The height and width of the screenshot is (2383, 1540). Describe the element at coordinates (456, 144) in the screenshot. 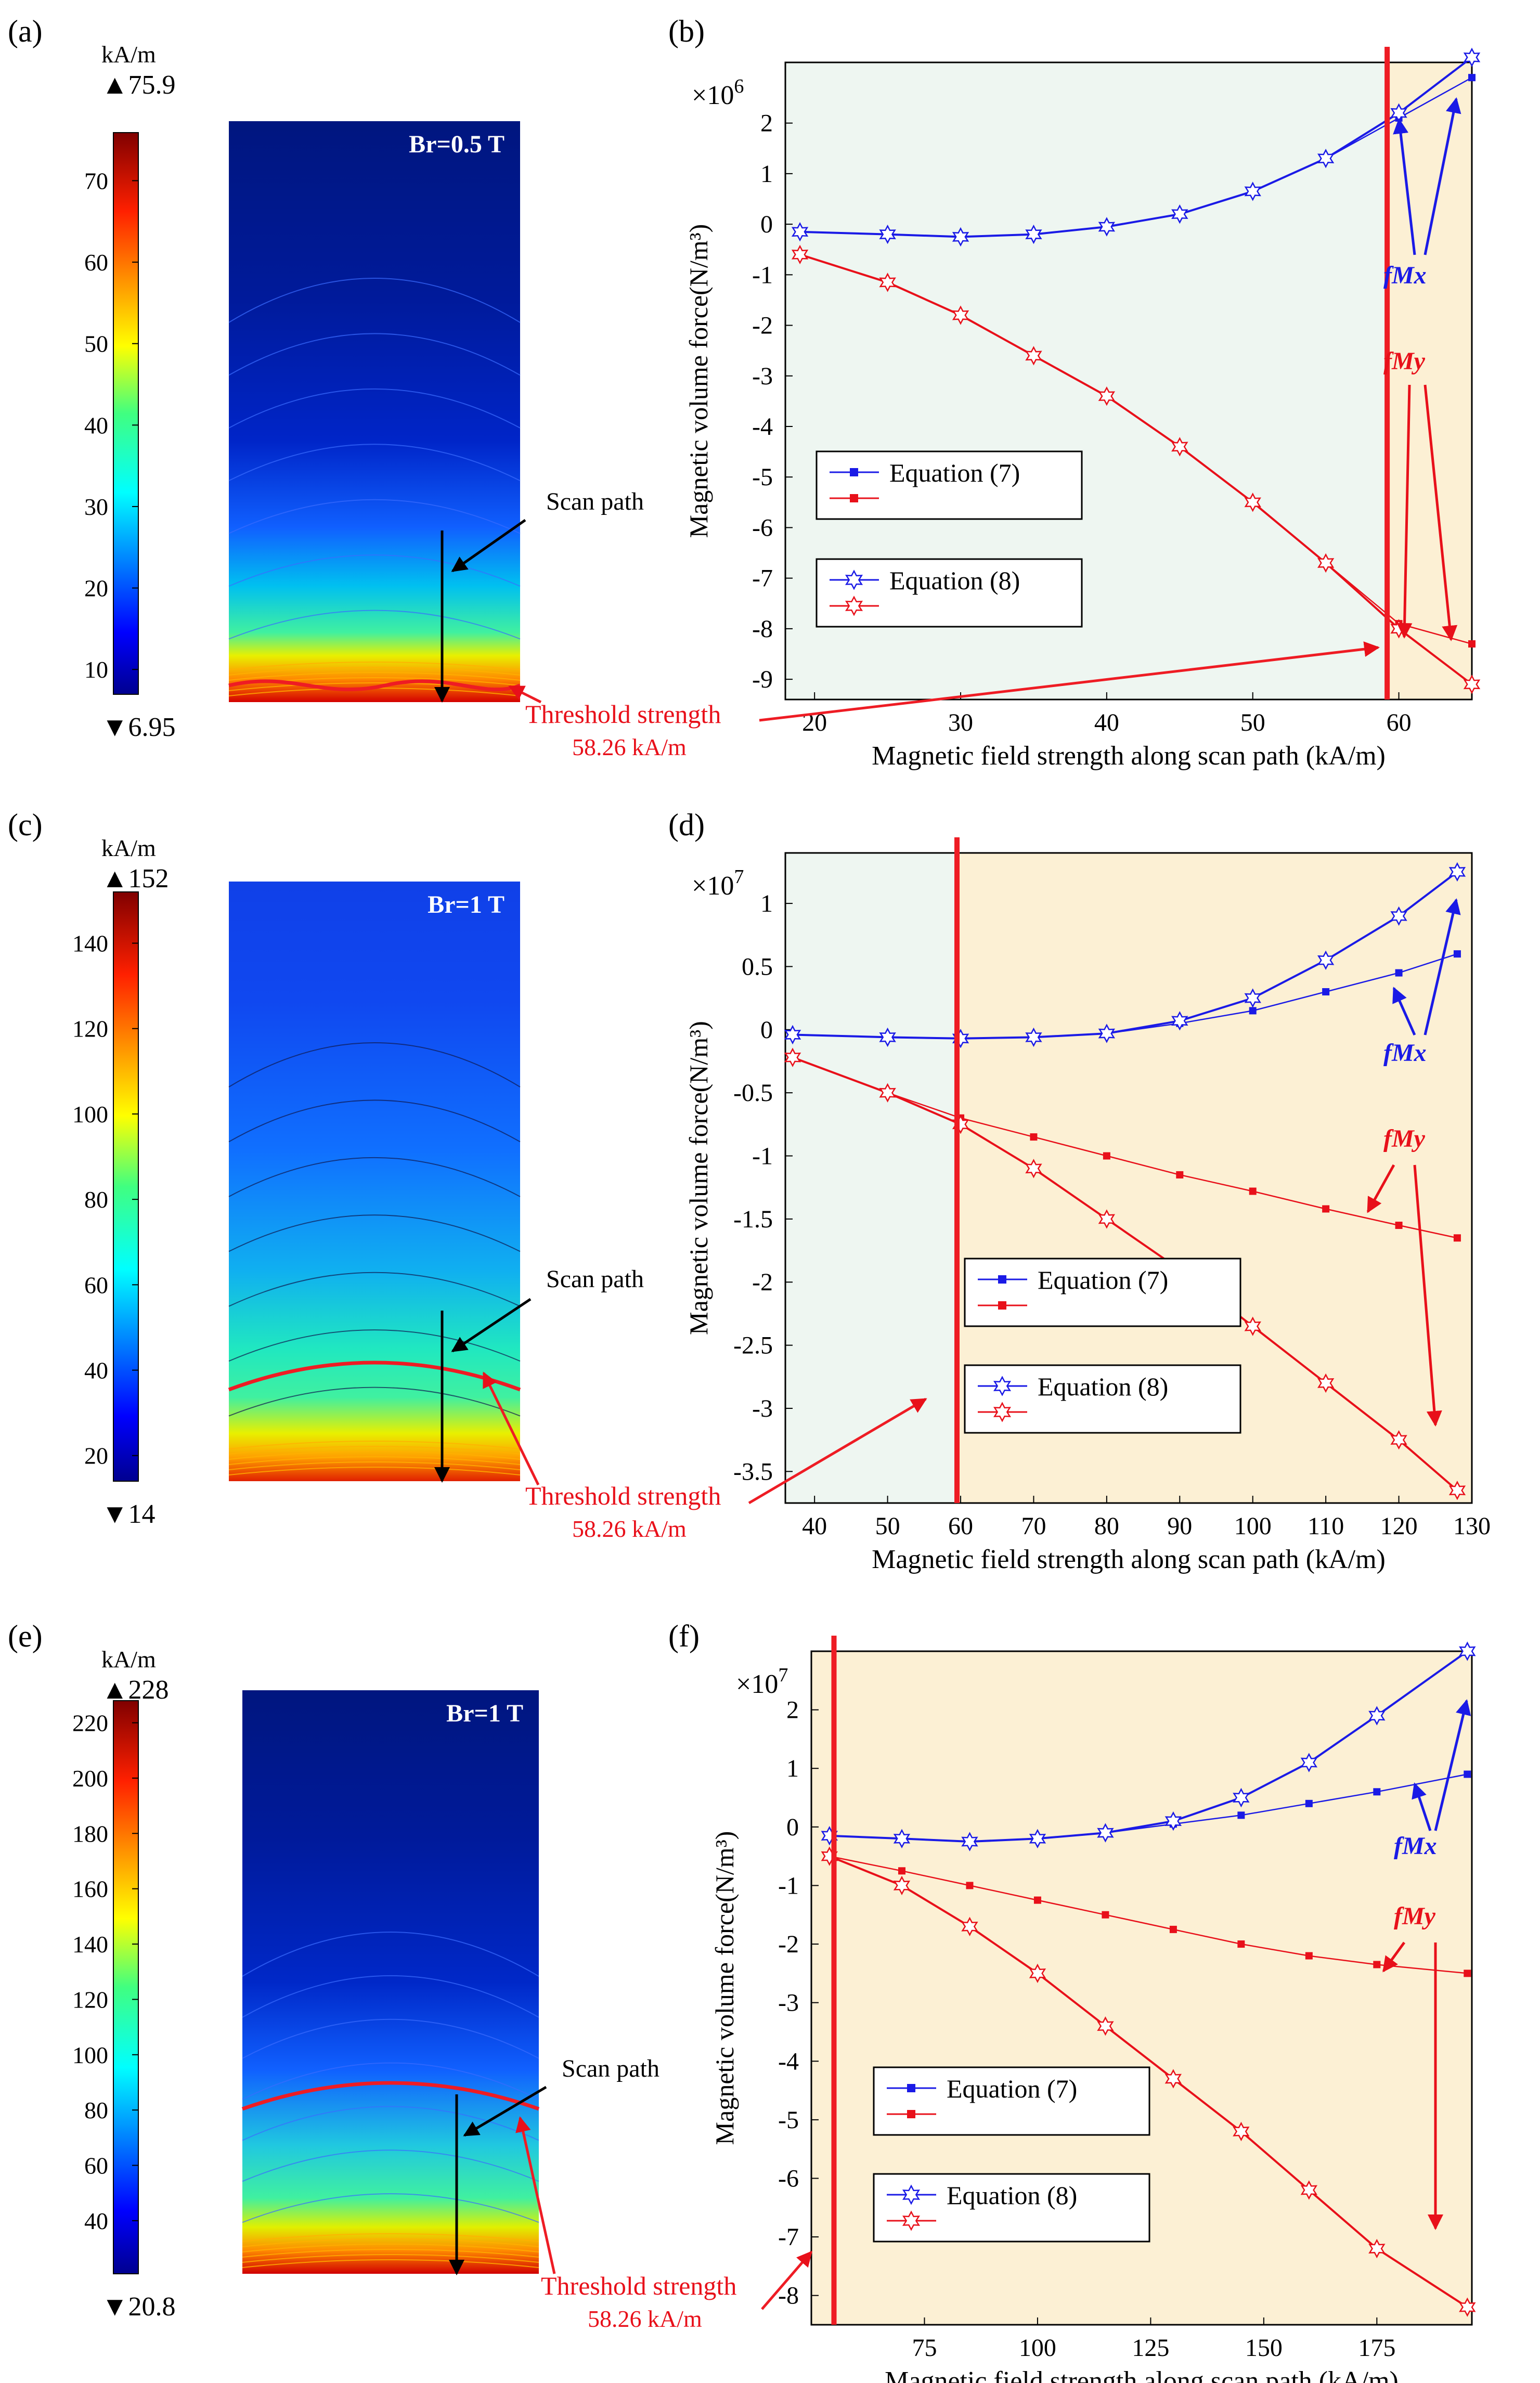

I see `br-label: Br=0.5 T` at that location.